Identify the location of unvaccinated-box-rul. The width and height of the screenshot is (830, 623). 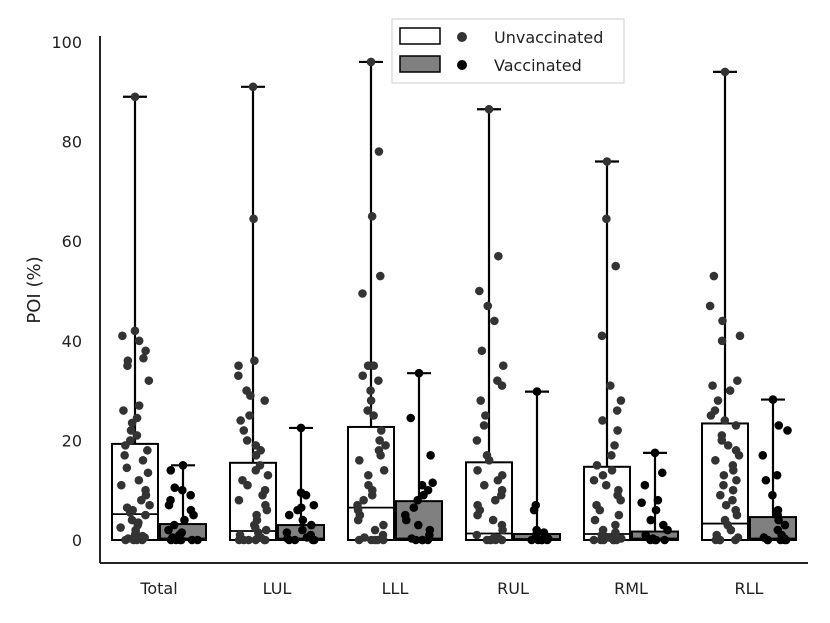
(489, 324).